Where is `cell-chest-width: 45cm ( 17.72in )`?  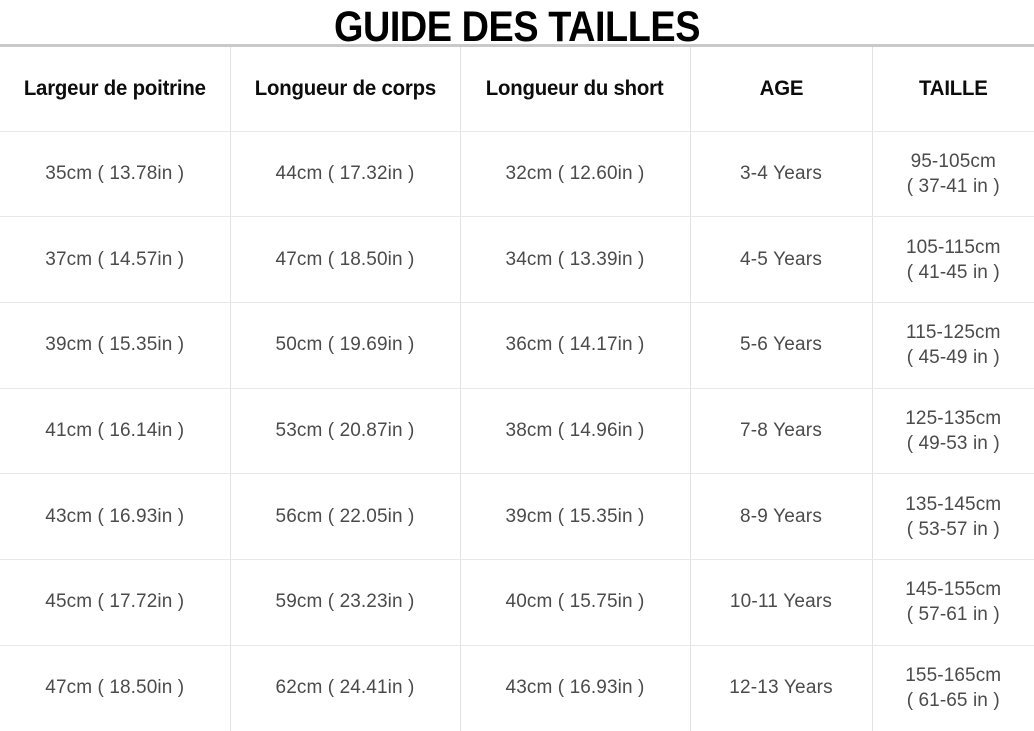
cell-chest-width: 45cm ( 17.72in ) is located at coordinates (115, 602).